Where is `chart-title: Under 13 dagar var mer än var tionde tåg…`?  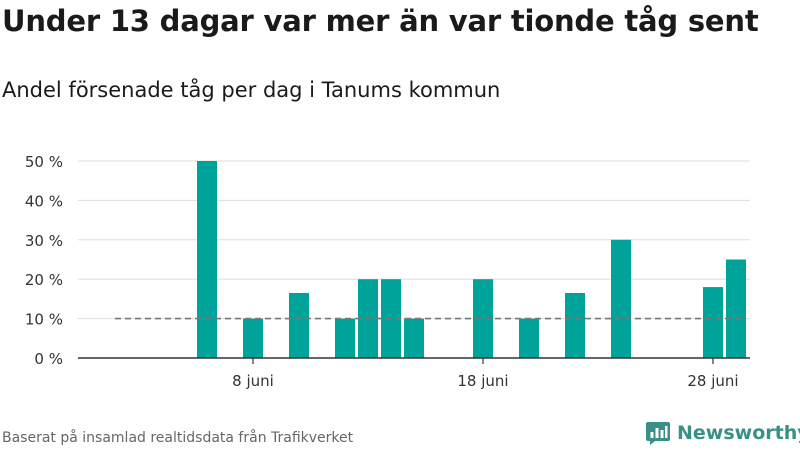
chart-title: Under 13 dagar var mer än var tionde tåg… is located at coordinates (380, 21).